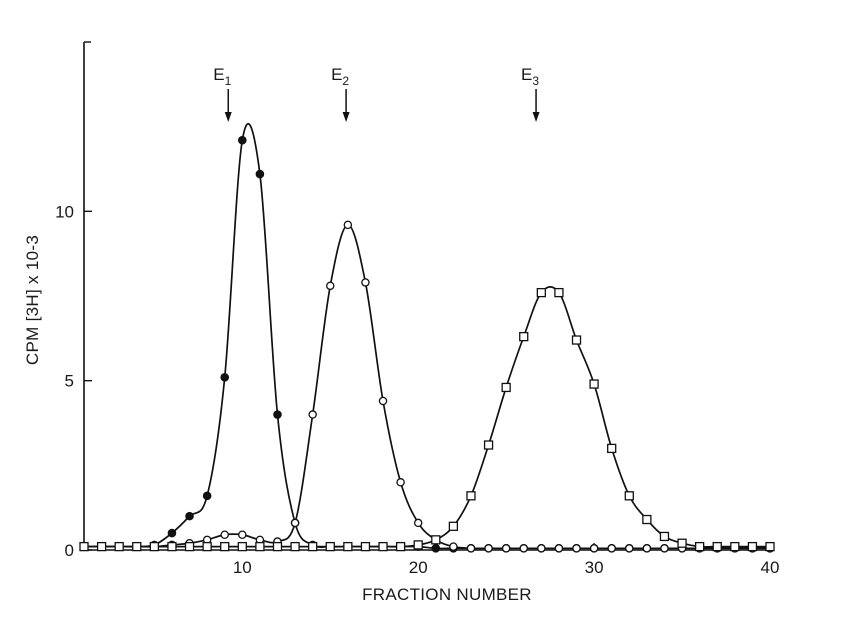 The height and width of the screenshot is (618, 848). What do you see at coordinates (69, 550) in the screenshot?
I see `y-tick-label: 0` at bounding box center [69, 550].